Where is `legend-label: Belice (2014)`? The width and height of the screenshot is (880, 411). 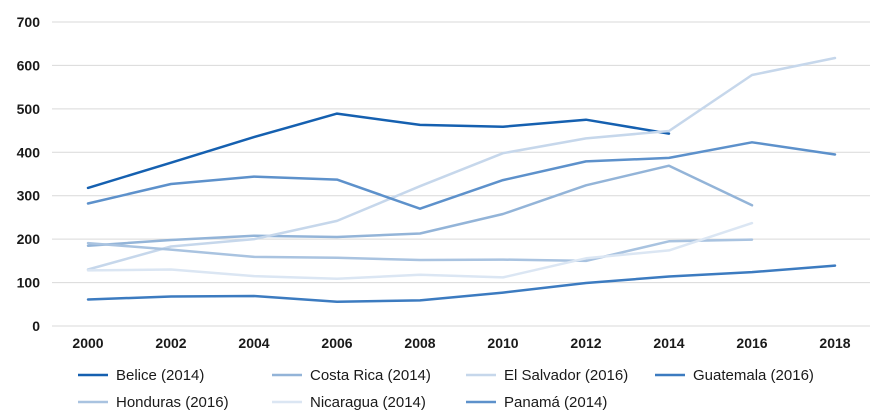 legend-label: Belice (2014) is located at coordinates (160, 375).